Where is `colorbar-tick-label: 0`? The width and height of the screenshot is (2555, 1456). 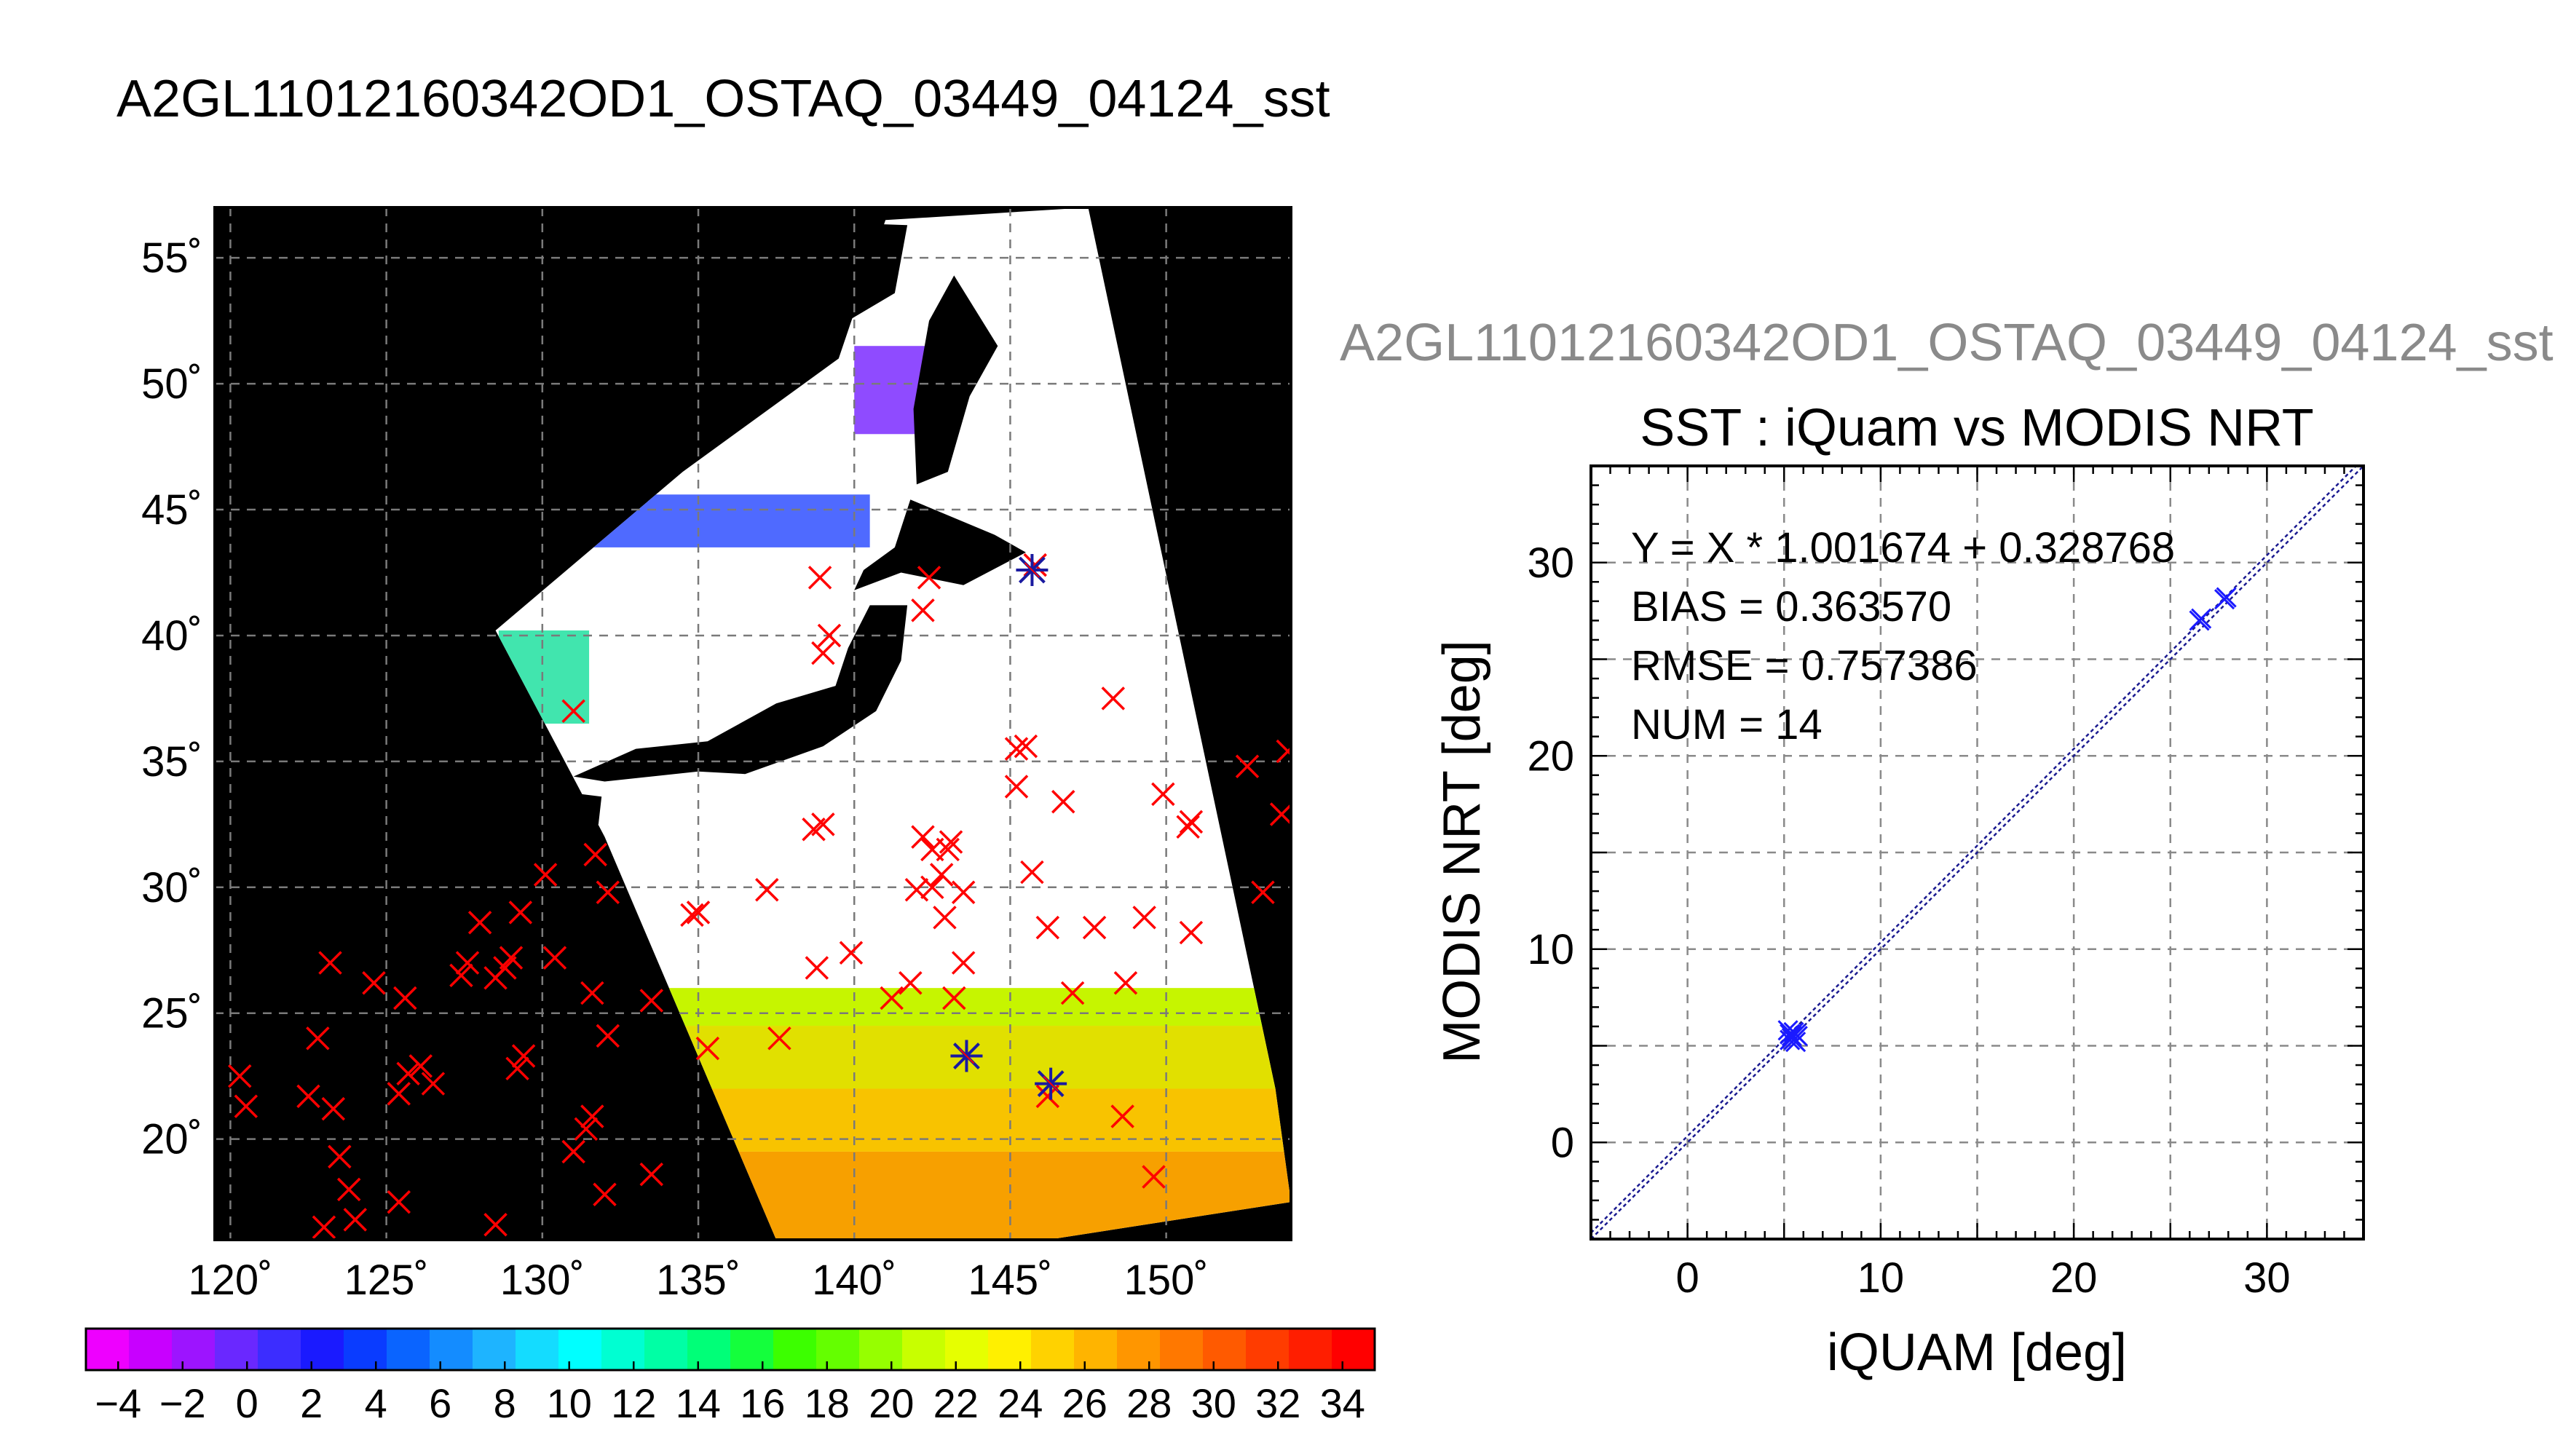 colorbar-tick-label: 0 is located at coordinates (247, 1403).